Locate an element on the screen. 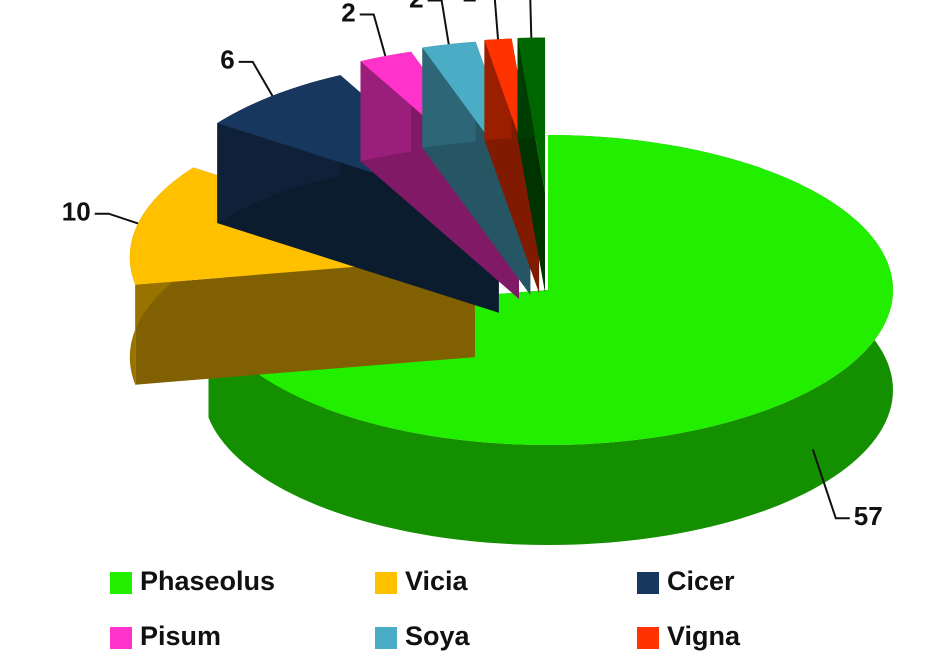  legend-label: Vicia is located at coordinates (437, 581).